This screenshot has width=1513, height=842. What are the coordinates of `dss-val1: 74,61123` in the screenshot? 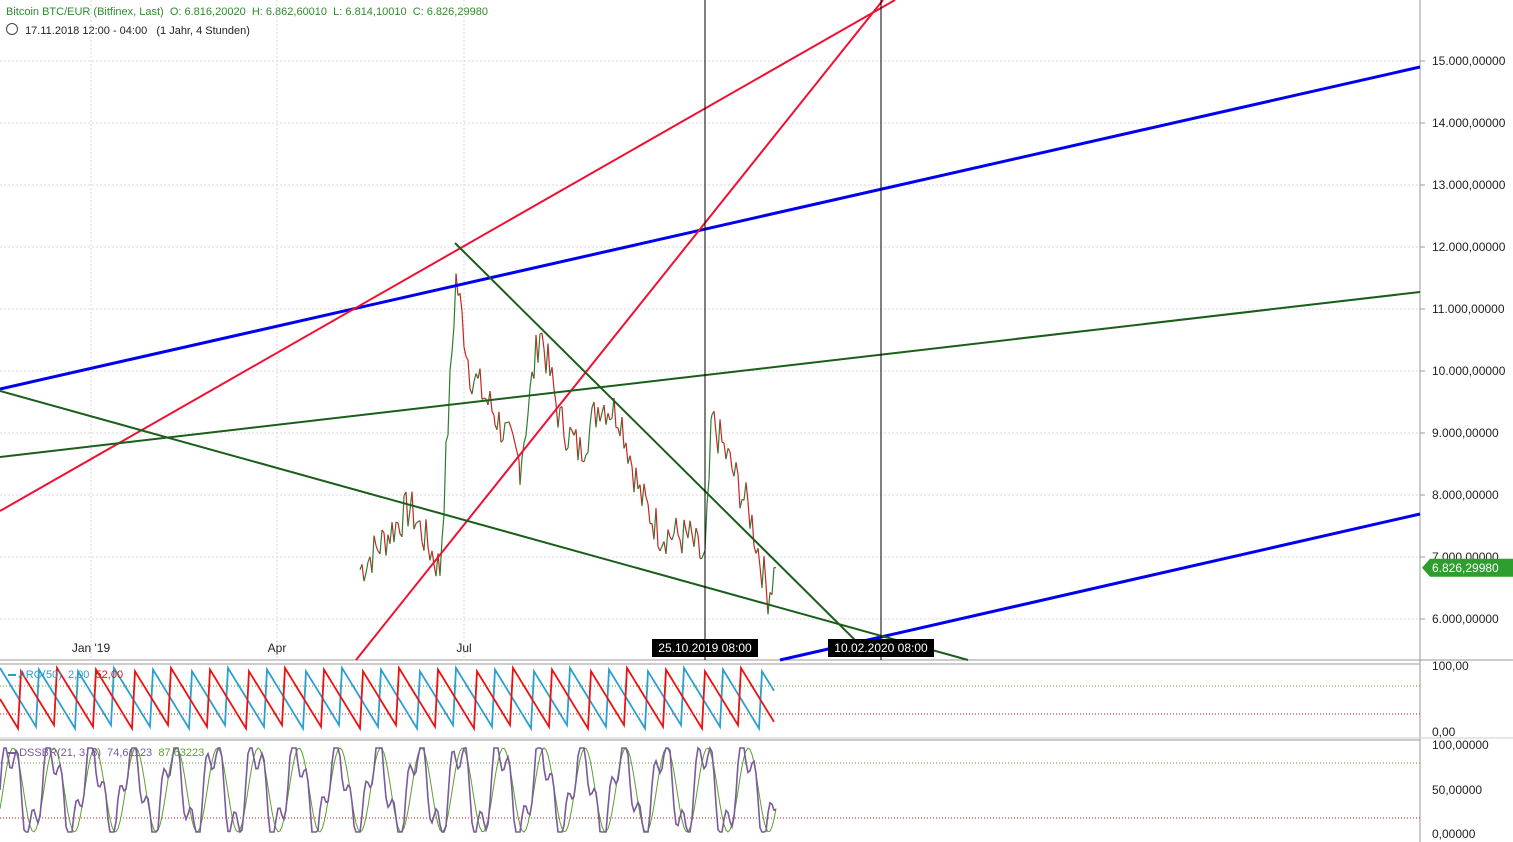 It's located at (130, 753).